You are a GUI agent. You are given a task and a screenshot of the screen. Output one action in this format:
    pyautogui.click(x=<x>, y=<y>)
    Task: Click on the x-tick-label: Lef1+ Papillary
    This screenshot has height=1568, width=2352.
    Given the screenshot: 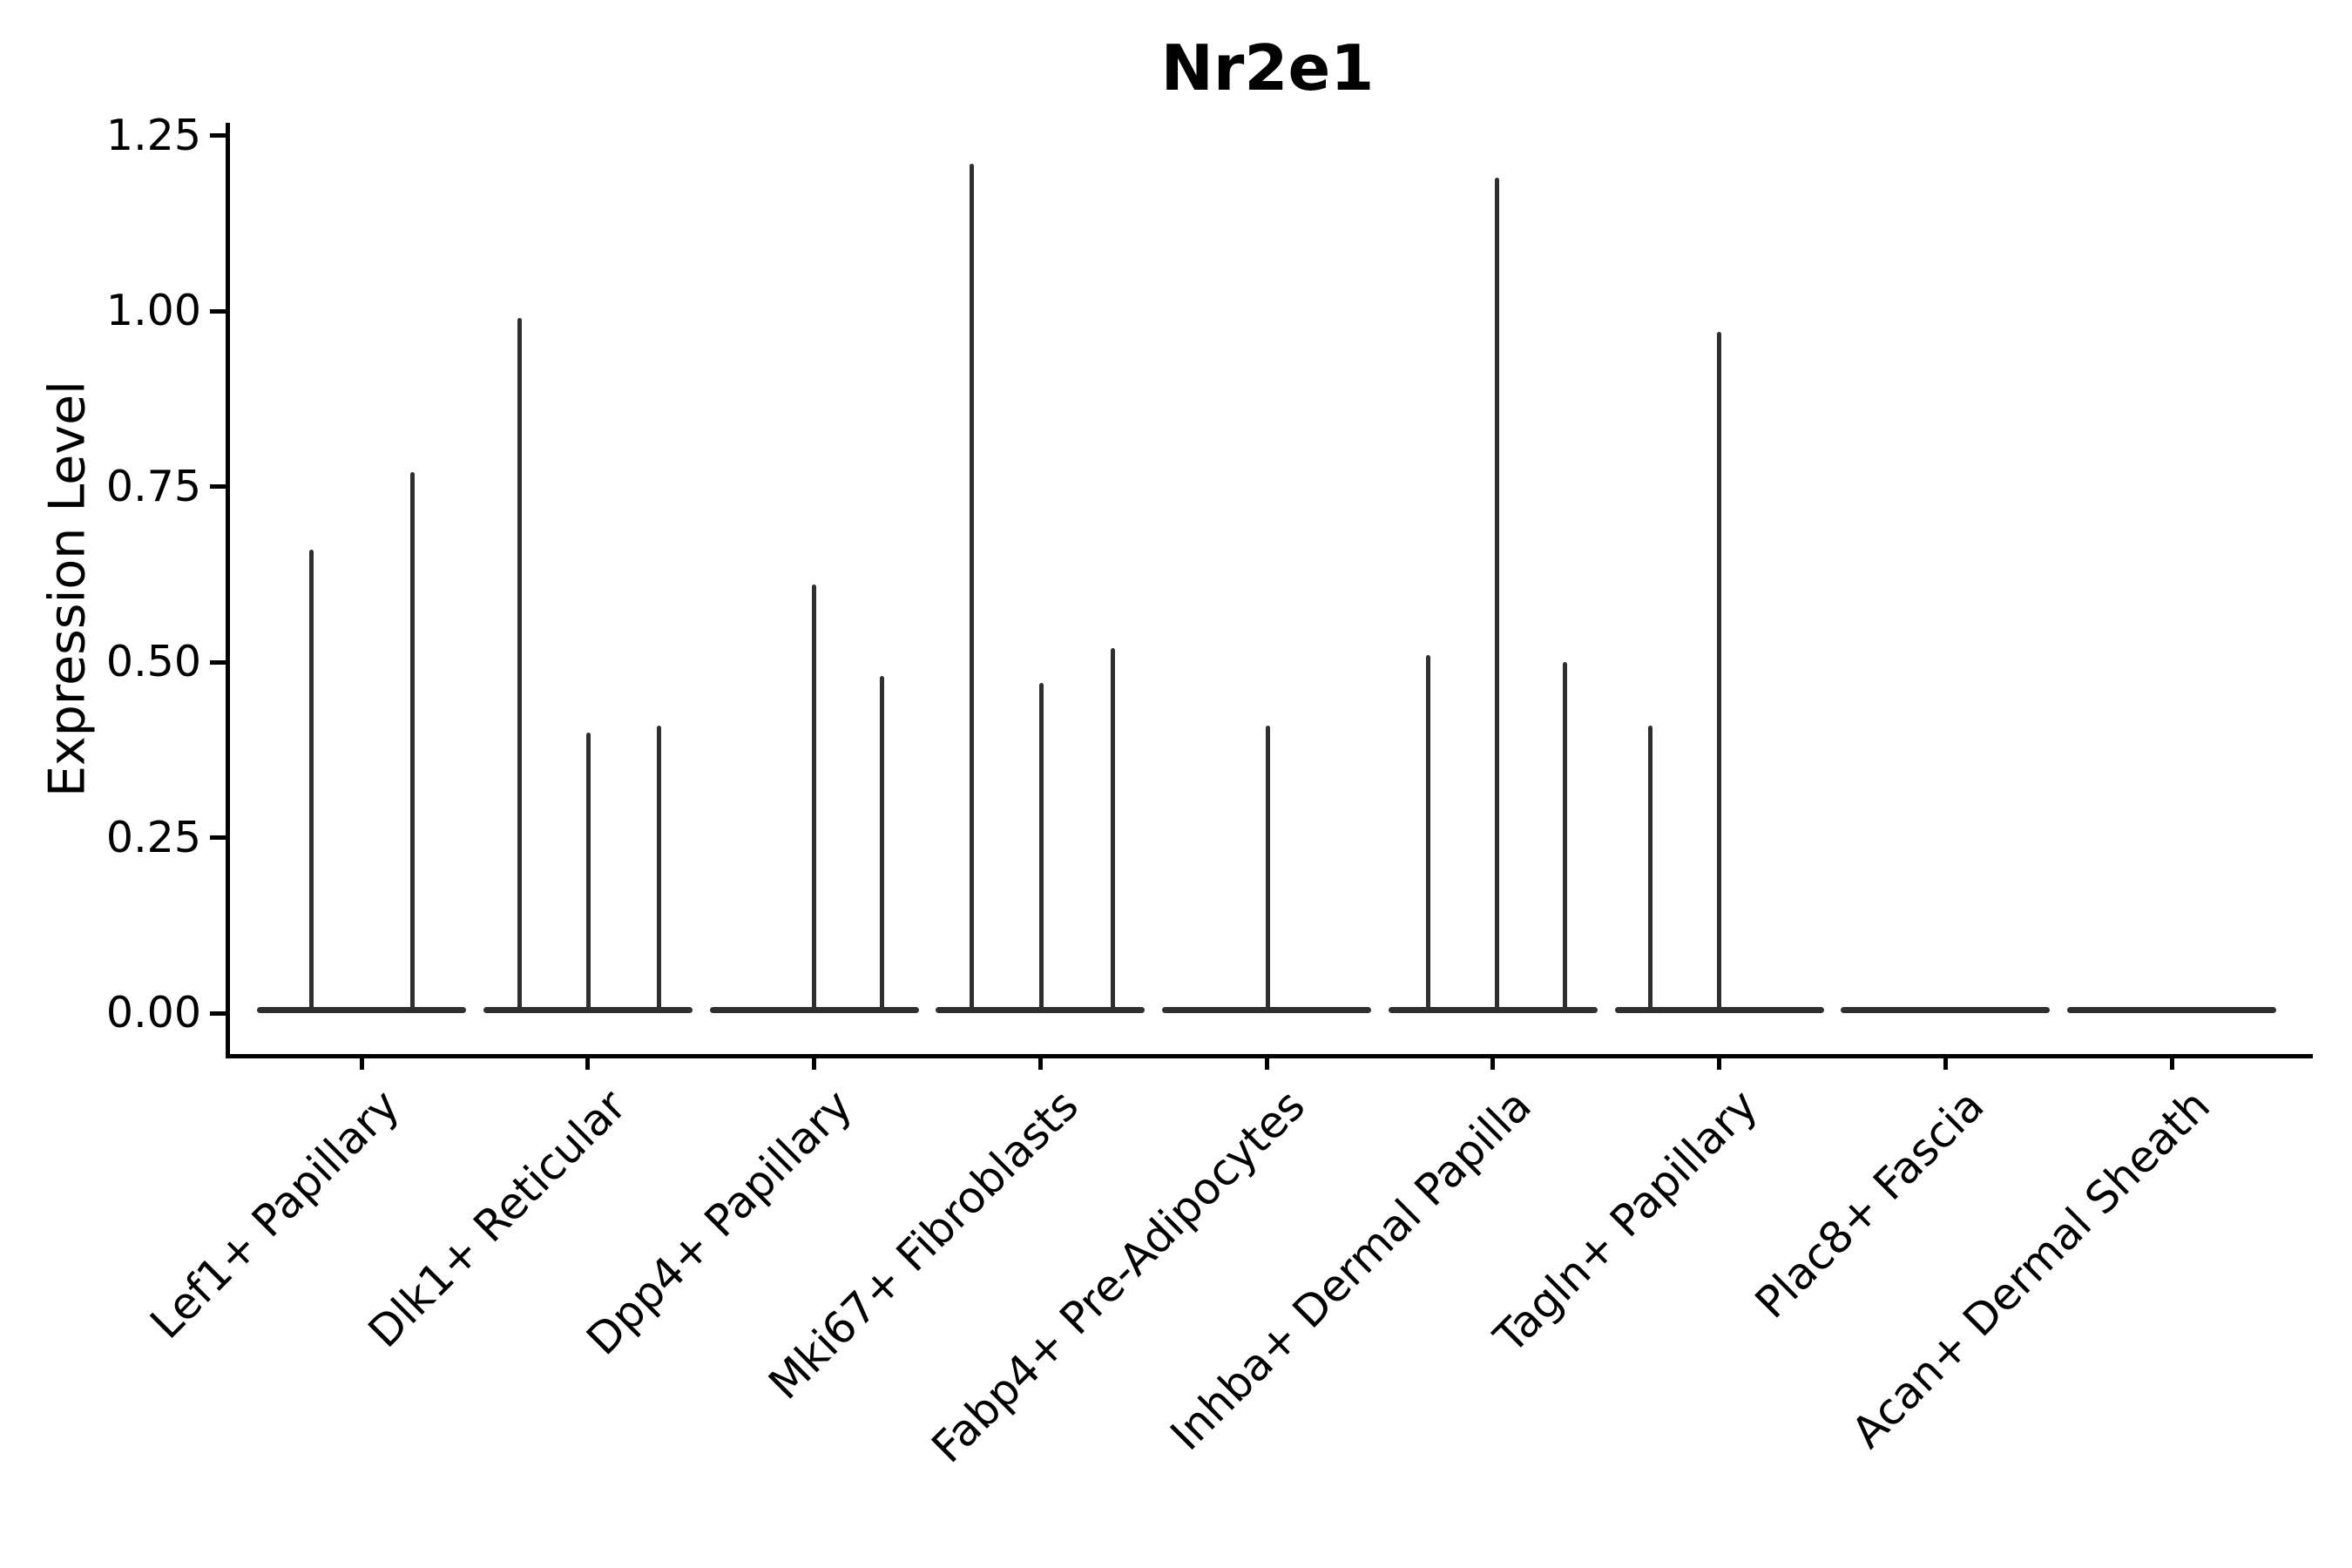 What is the action you would take?
    pyautogui.click(x=274, y=1213)
    